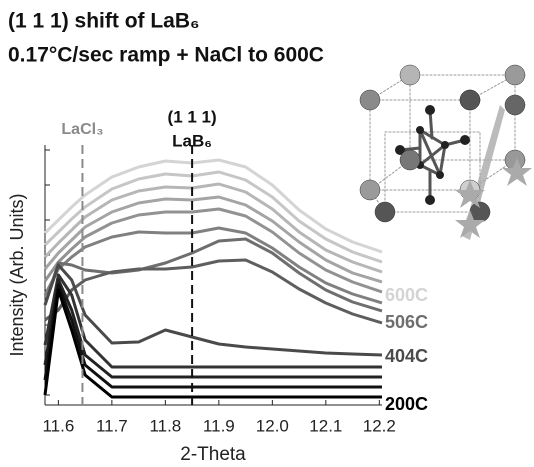 This screenshot has height=467, width=534. I want to click on x-tick-label: 11.8, so click(165, 425).